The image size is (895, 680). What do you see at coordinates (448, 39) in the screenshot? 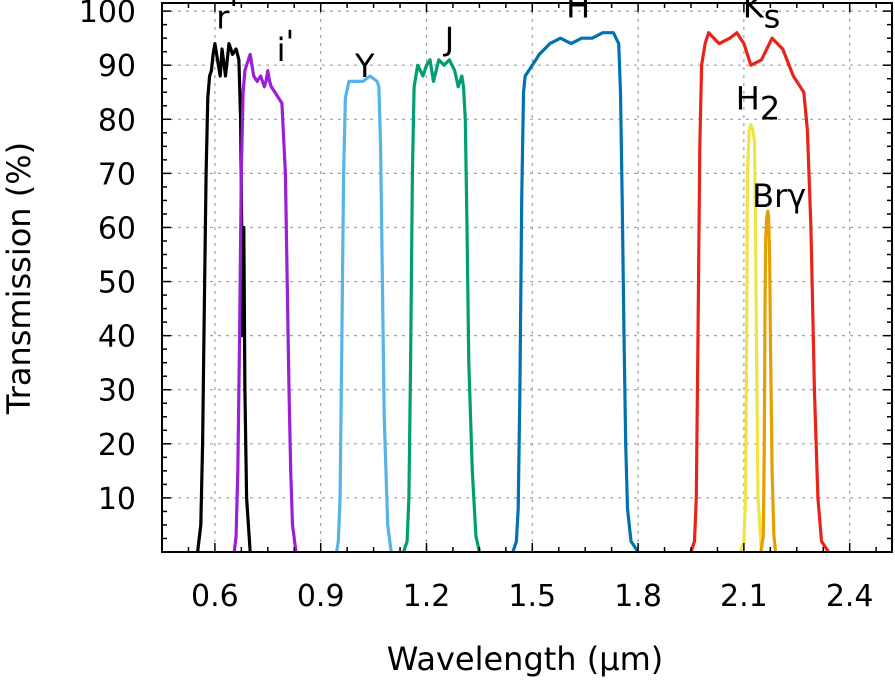
I see `series-label: J` at bounding box center [448, 39].